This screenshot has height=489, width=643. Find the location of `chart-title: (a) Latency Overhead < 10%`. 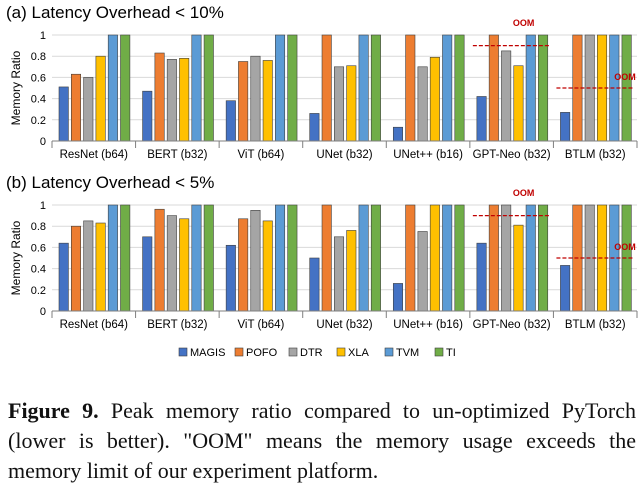

chart-title: (a) Latency Overhead < 10% is located at coordinates (115, 12).